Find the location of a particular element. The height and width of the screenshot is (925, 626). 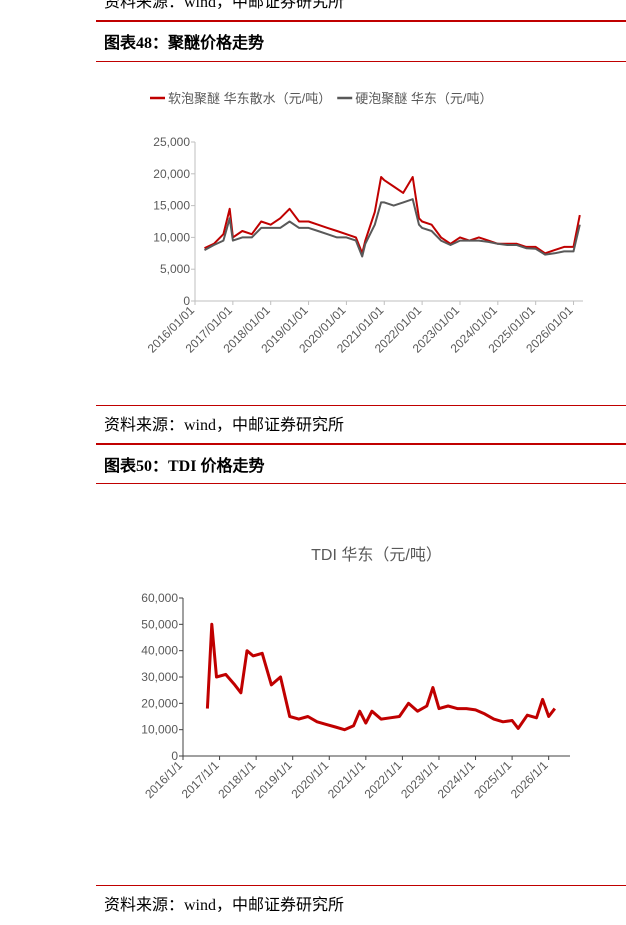

x-tick-label: 2024/1/1 is located at coordinates (456, 779).